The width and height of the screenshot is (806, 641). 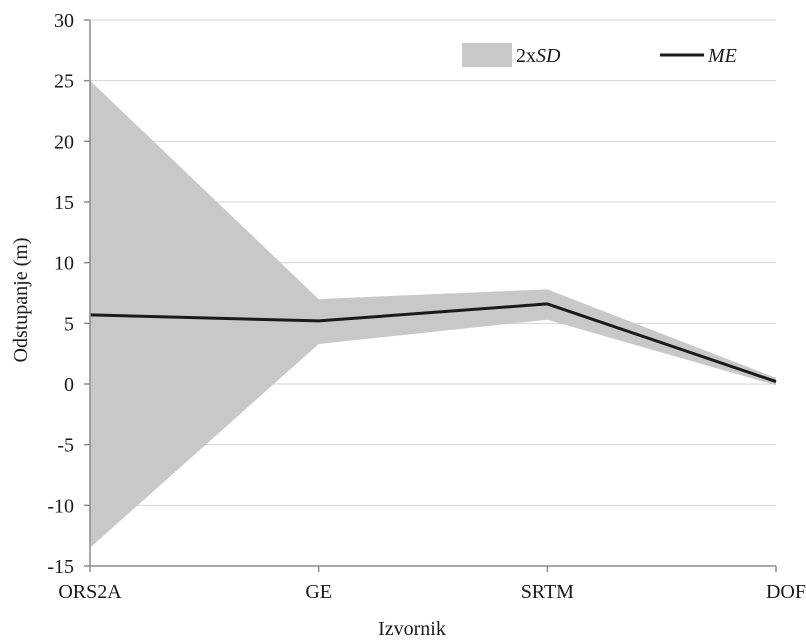 I want to click on y-tick-label: 0, so click(x=69, y=385).